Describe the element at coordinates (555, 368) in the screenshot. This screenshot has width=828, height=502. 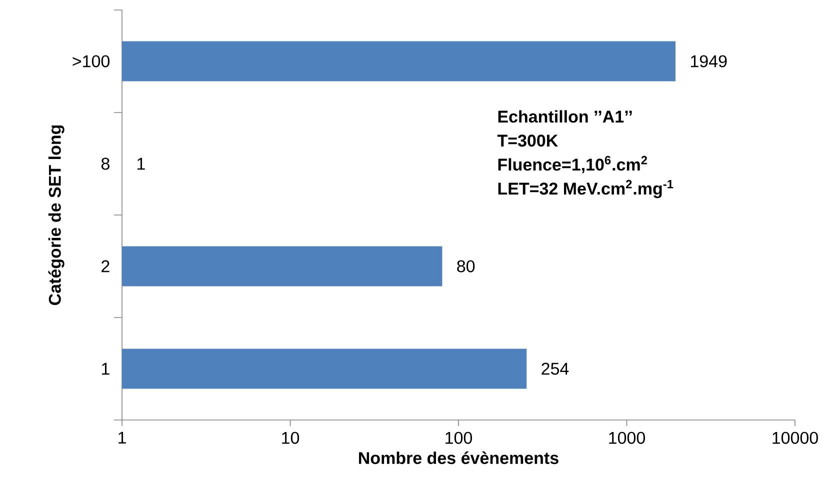
I see `data-label: 254` at that location.